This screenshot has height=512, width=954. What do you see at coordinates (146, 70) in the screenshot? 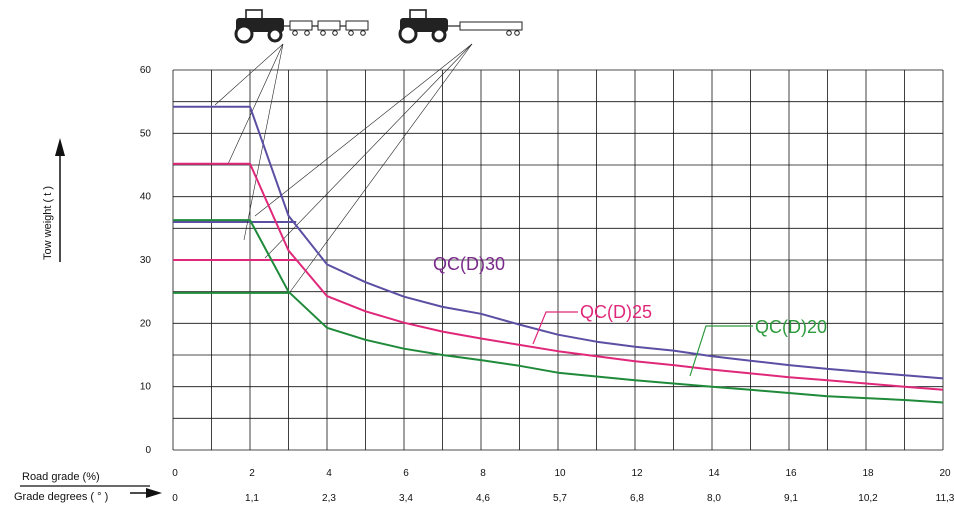
I see `y-tick-label: 60` at bounding box center [146, 70].